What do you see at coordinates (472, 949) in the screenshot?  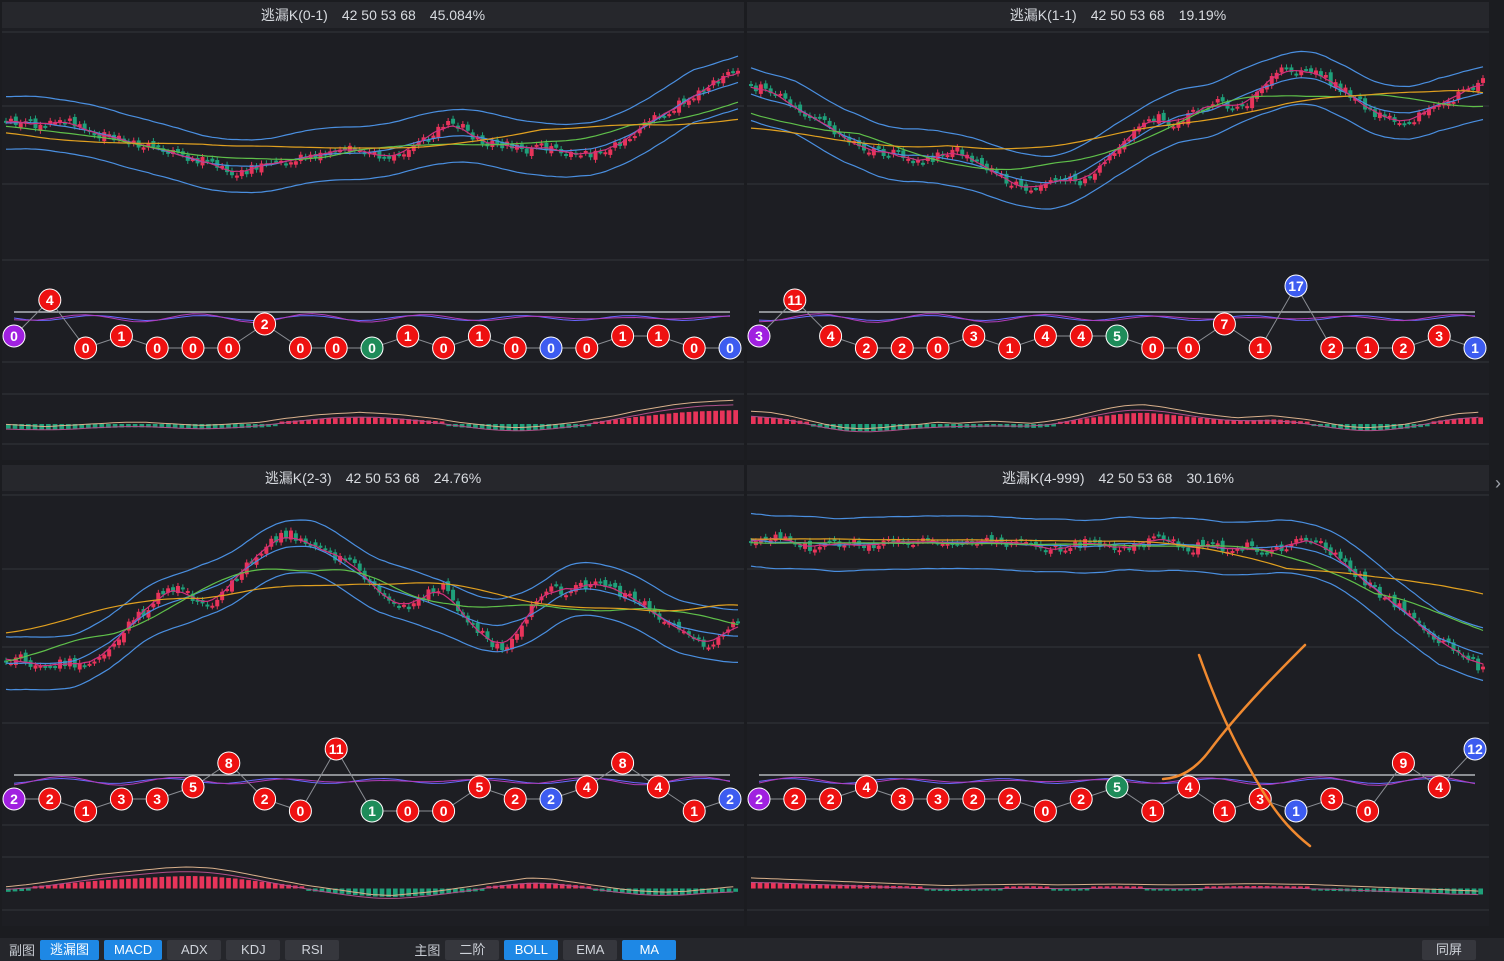 I see `main-btn-second-order: 二阶` at bounding box center [472, 949].